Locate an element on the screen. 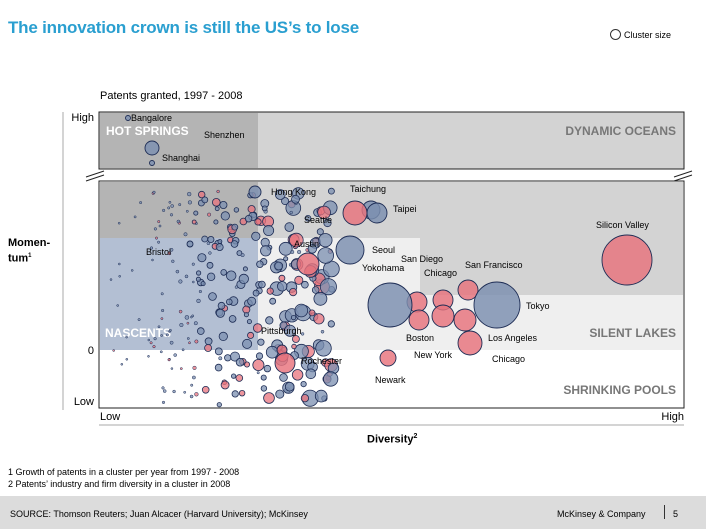 The height and width of the screenshot is (529, 706). cluster-bubble-shanghai is located at coordinates (152, 163).